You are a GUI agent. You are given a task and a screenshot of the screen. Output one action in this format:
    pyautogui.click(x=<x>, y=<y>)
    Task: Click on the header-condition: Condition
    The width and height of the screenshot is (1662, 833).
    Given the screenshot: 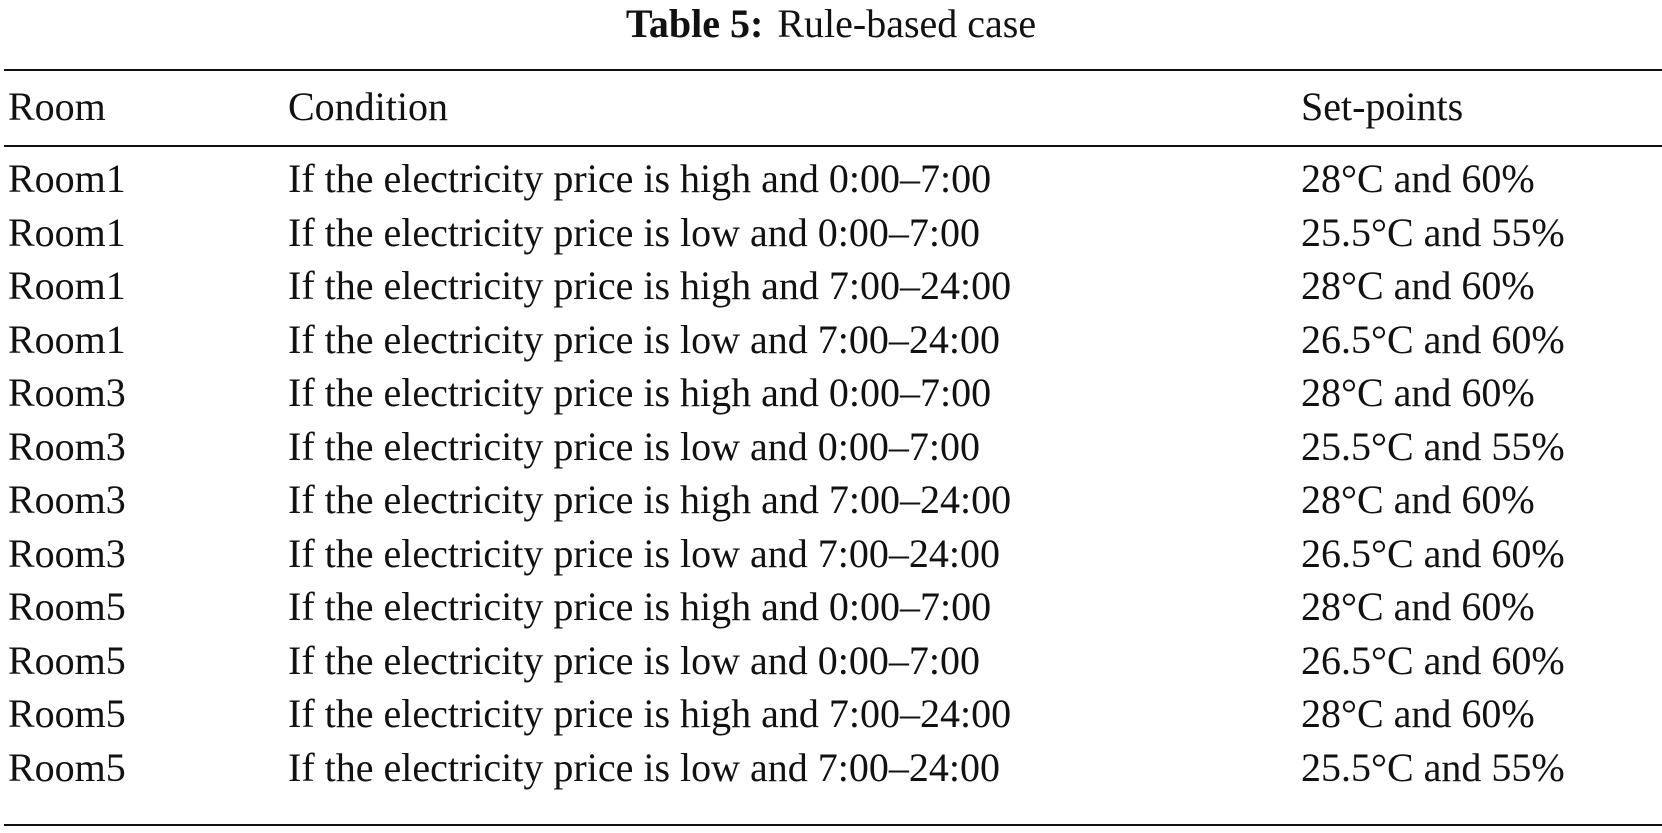 What is the action you would take?
    pyautogui.click(x=368, y=106)
    